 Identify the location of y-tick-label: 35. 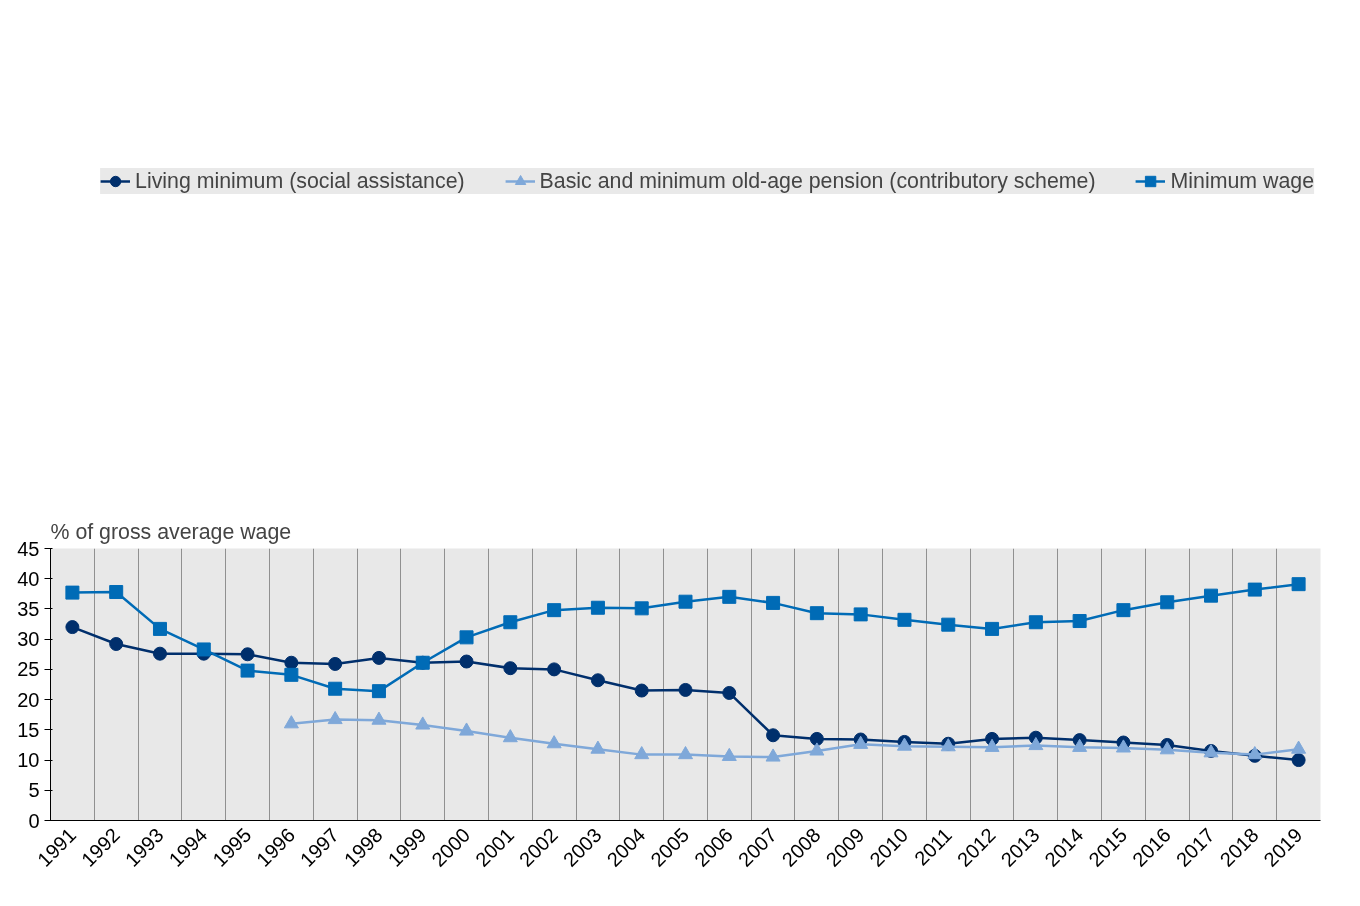
(28, 608).